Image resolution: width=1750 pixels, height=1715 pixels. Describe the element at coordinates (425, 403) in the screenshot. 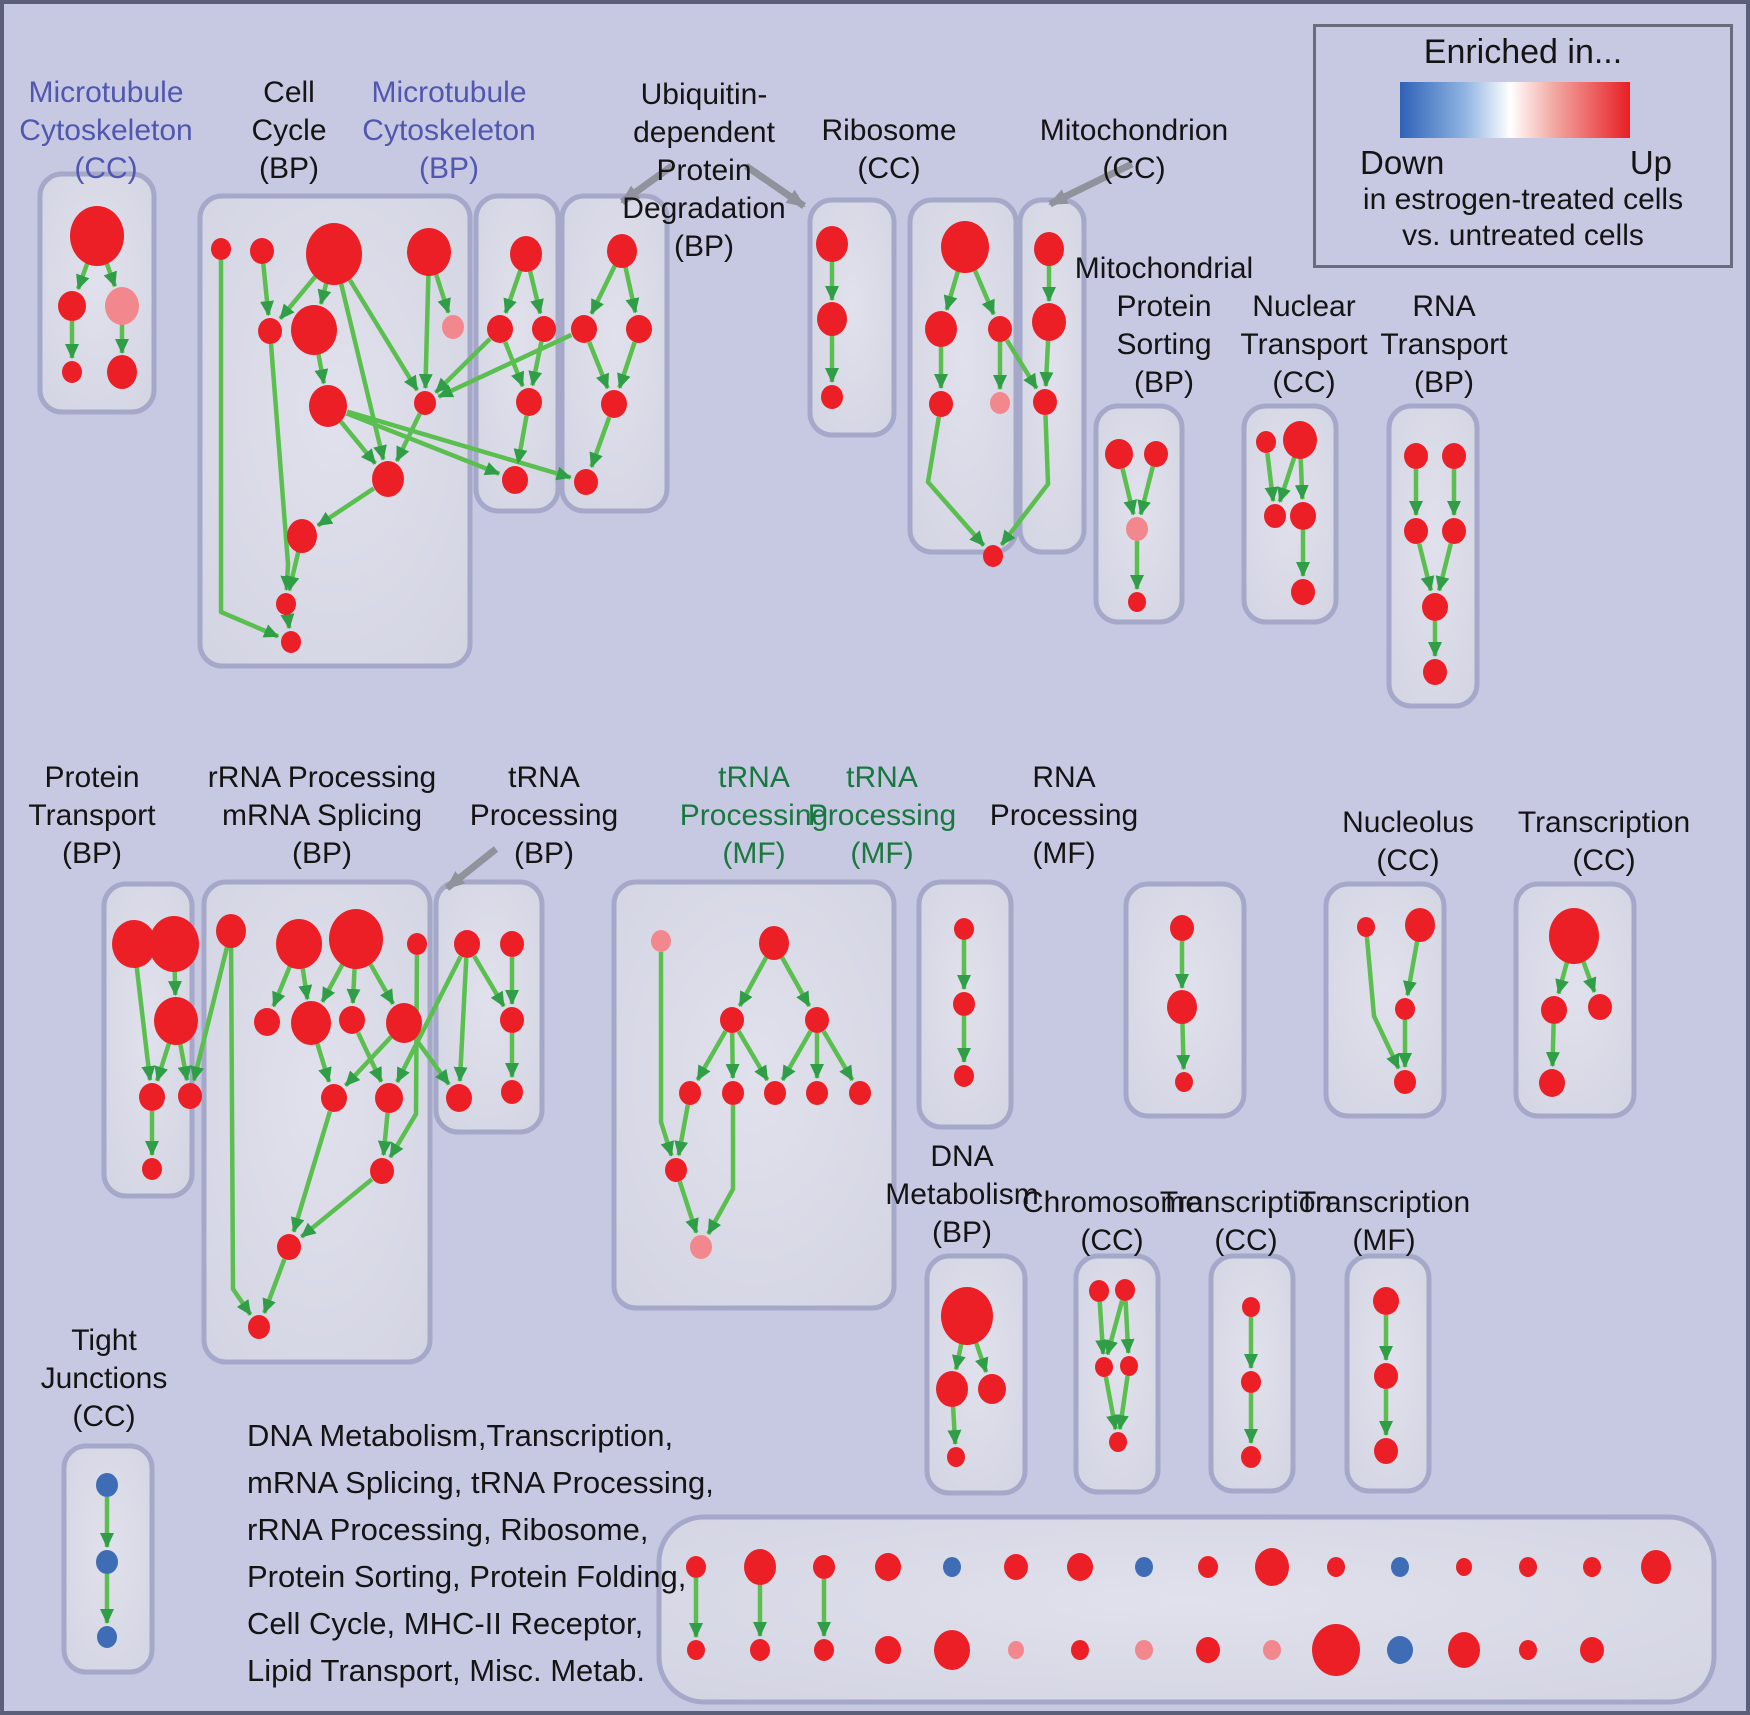

I see `go-term-node-c9` at that location.